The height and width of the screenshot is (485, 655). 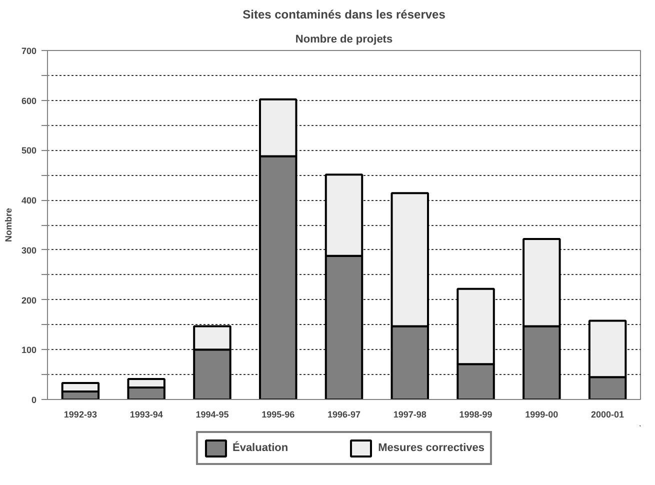 I want to click on y-tick-label: 200, so click(x=29, y=300).